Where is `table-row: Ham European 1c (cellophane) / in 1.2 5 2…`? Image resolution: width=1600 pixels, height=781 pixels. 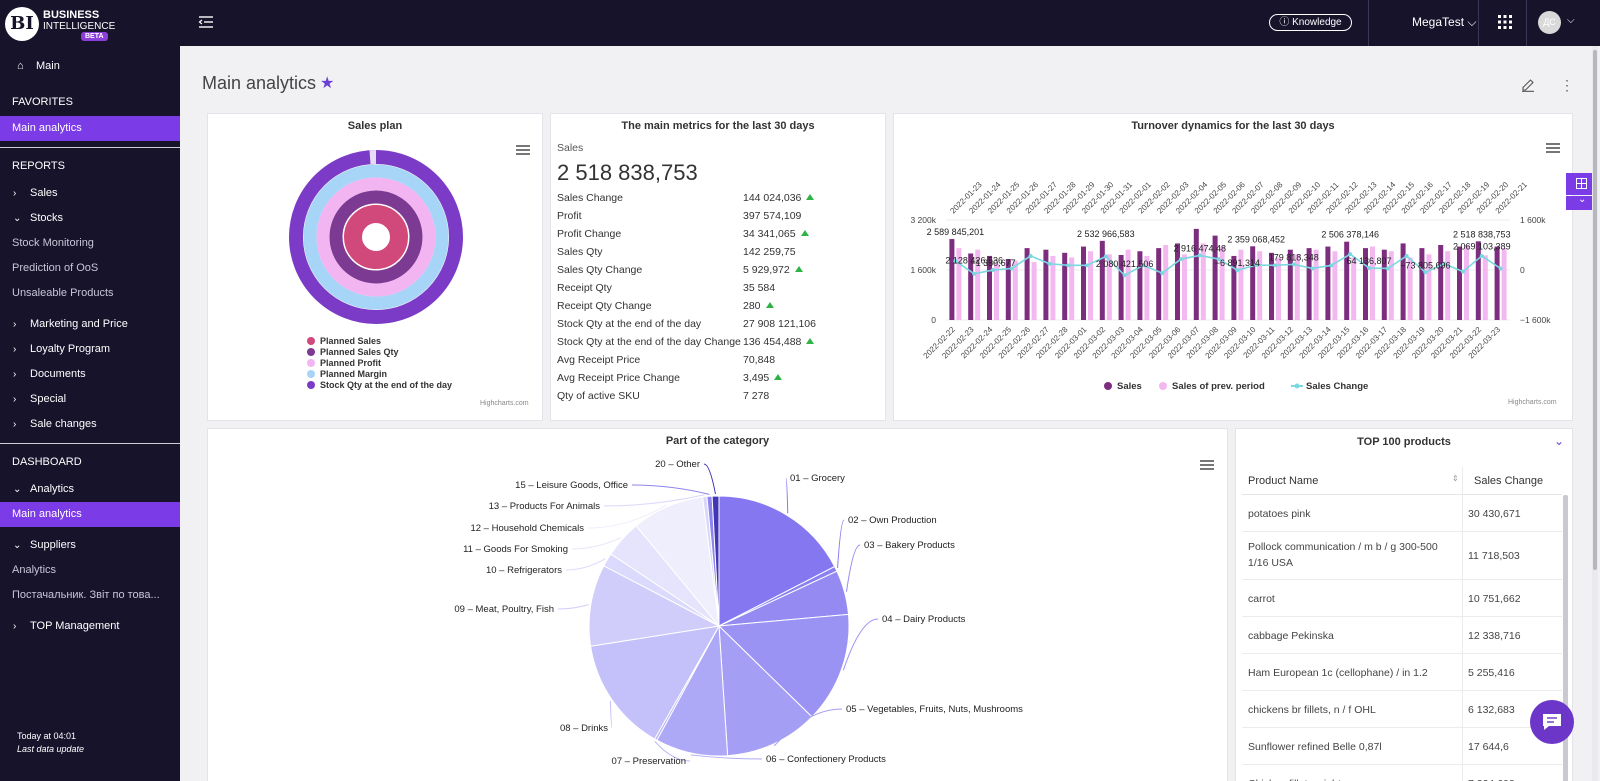 table-row: Ham European 1c (cellophane) / in 1.2 5 2… is located at coordinates (1402, 672).